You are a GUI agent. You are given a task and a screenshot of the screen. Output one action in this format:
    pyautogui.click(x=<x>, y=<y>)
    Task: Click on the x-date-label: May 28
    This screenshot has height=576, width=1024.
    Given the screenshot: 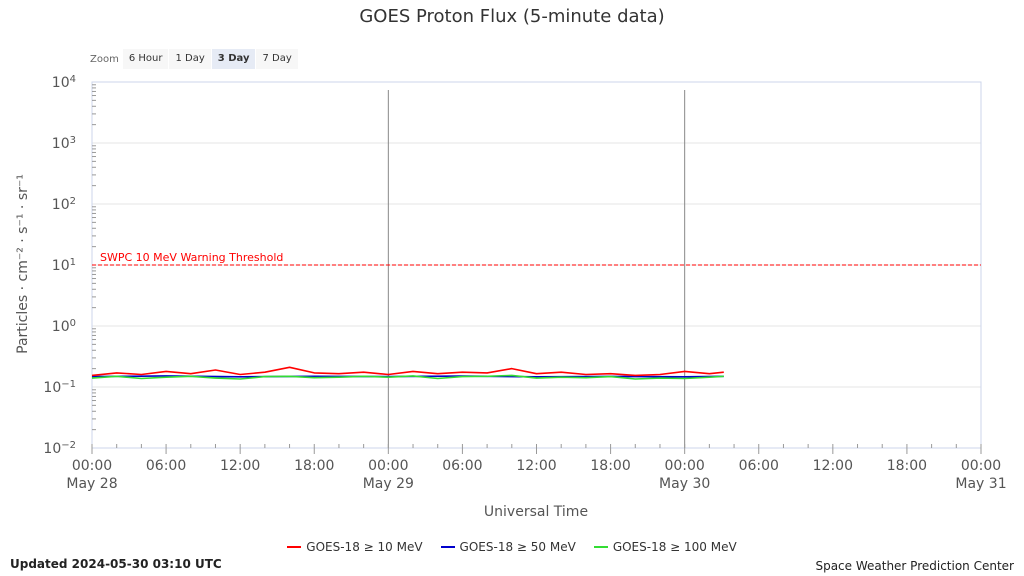 What is the action you would take?
    pyautogui.click(x=91, y=484)
    